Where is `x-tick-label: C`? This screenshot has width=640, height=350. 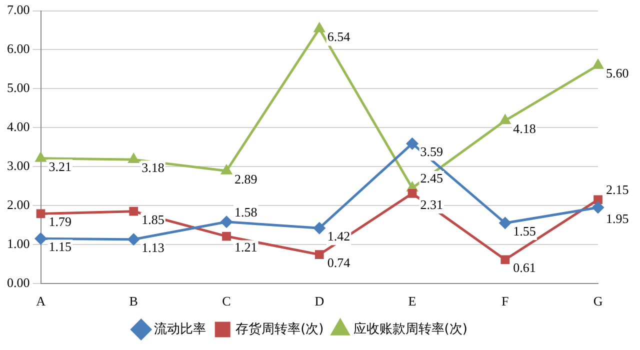
x-tick-label: C is located at coordinates (226, 301).